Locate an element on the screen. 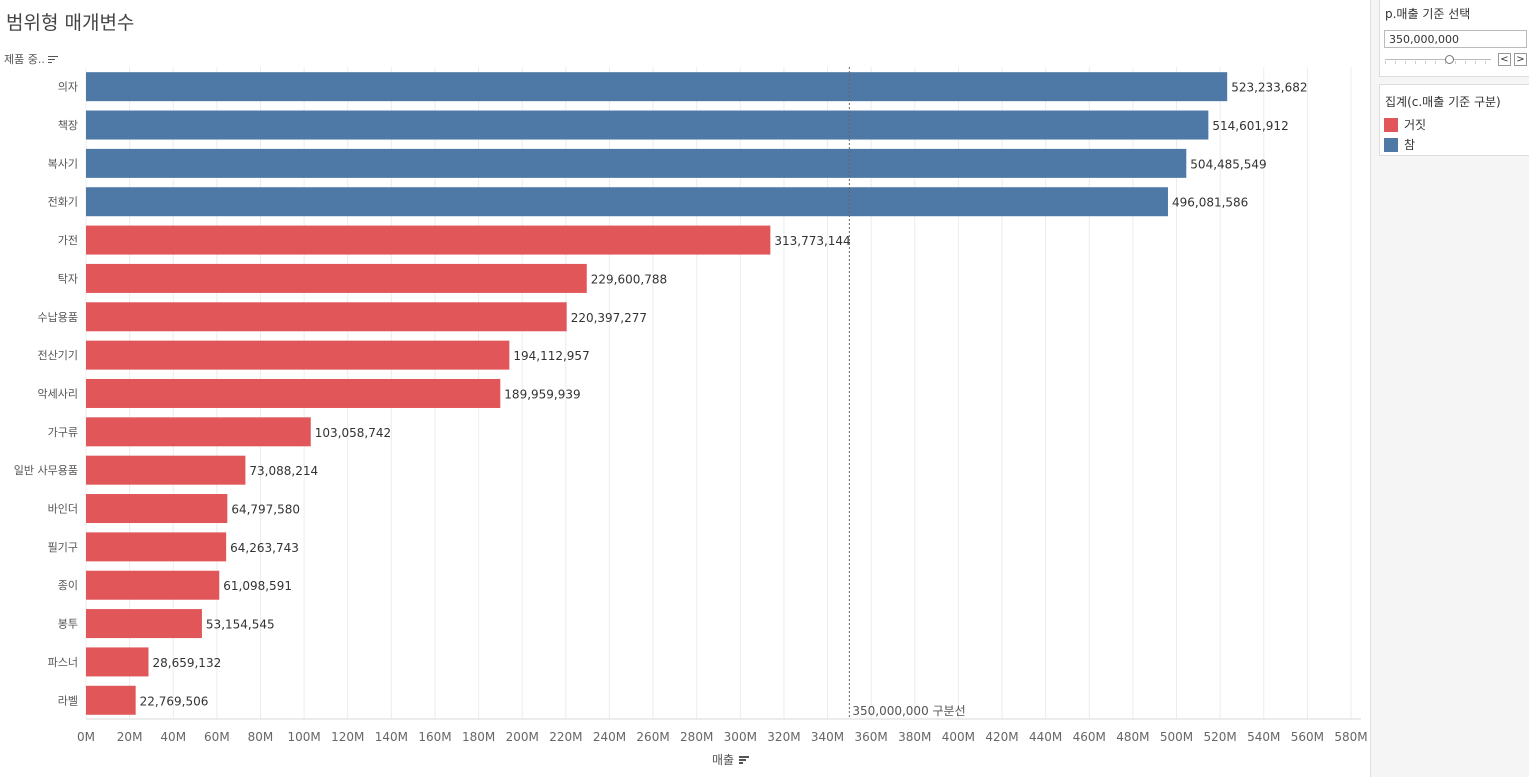 The height and width of the screenshot is (777, 1529). dimension-header: 제품 중.. is located at coordinates (31, 59).